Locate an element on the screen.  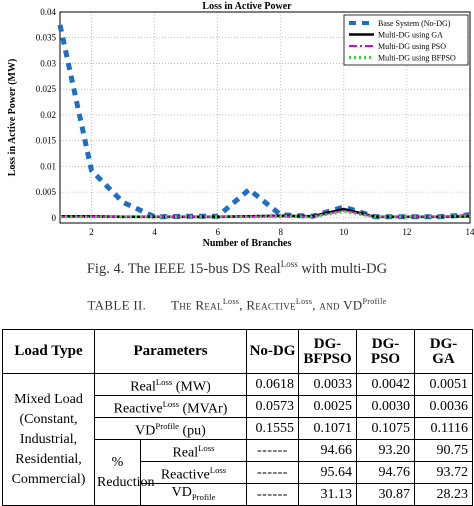
value-cell: 93.20 is located at coordinates (386, 451).